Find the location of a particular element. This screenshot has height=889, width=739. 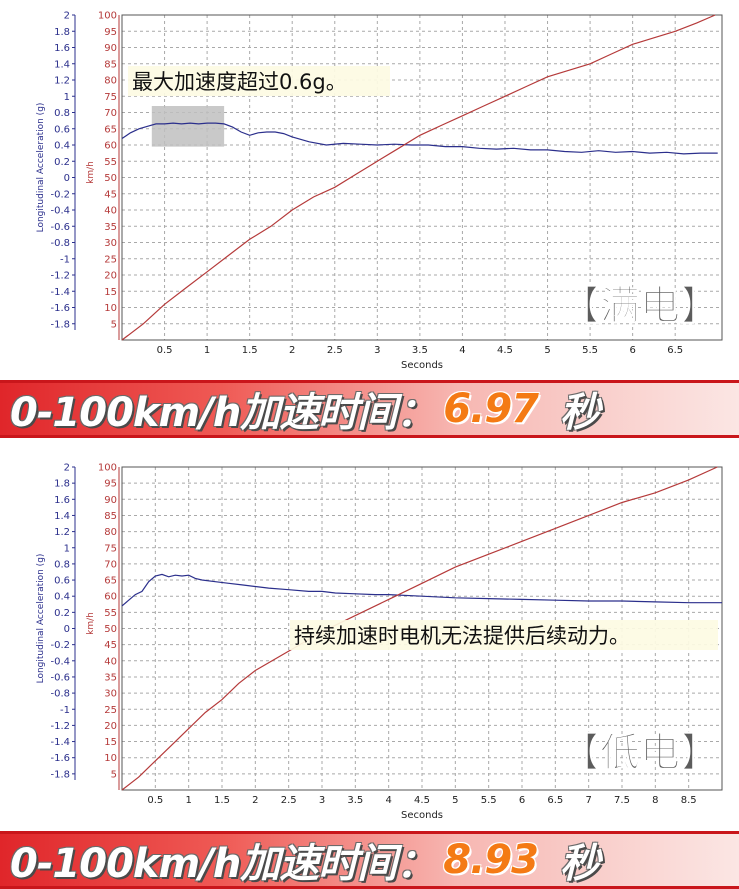

right-tick-label: 65 is located at coordinates (110, 581).